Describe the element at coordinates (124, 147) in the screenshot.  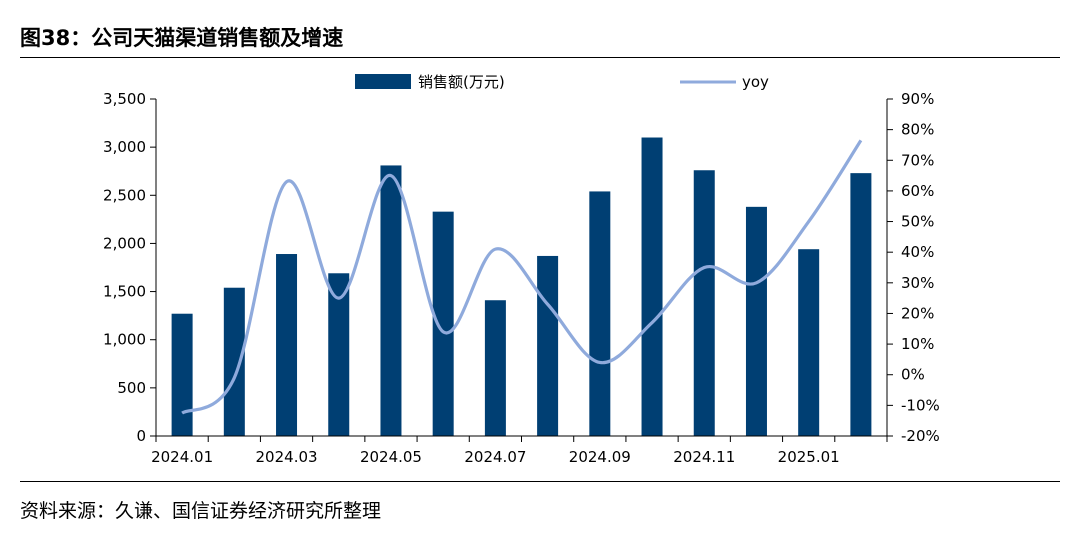
I see `left-tick-label: 3,000` at that location.